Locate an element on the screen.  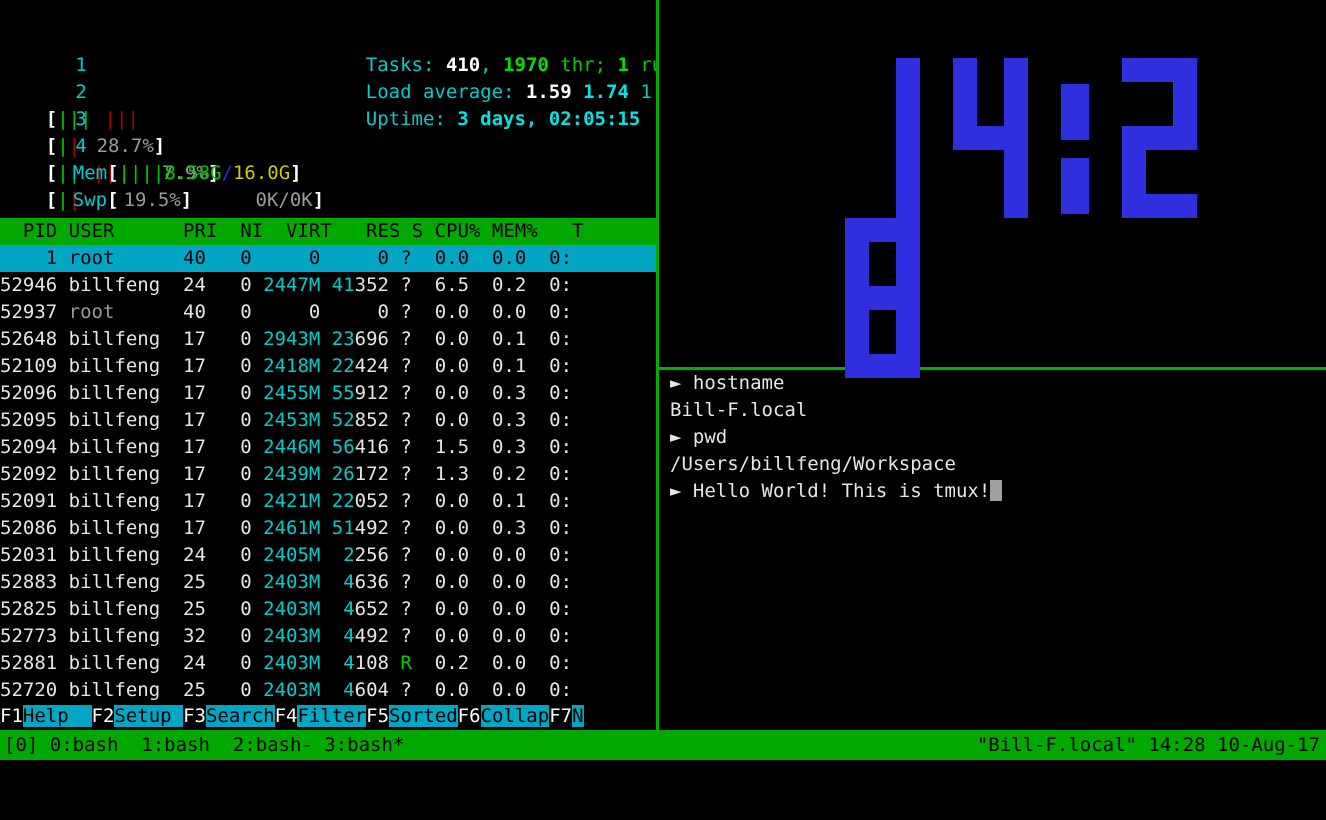
bracket-open: [ is located at coordinates (51, 119).